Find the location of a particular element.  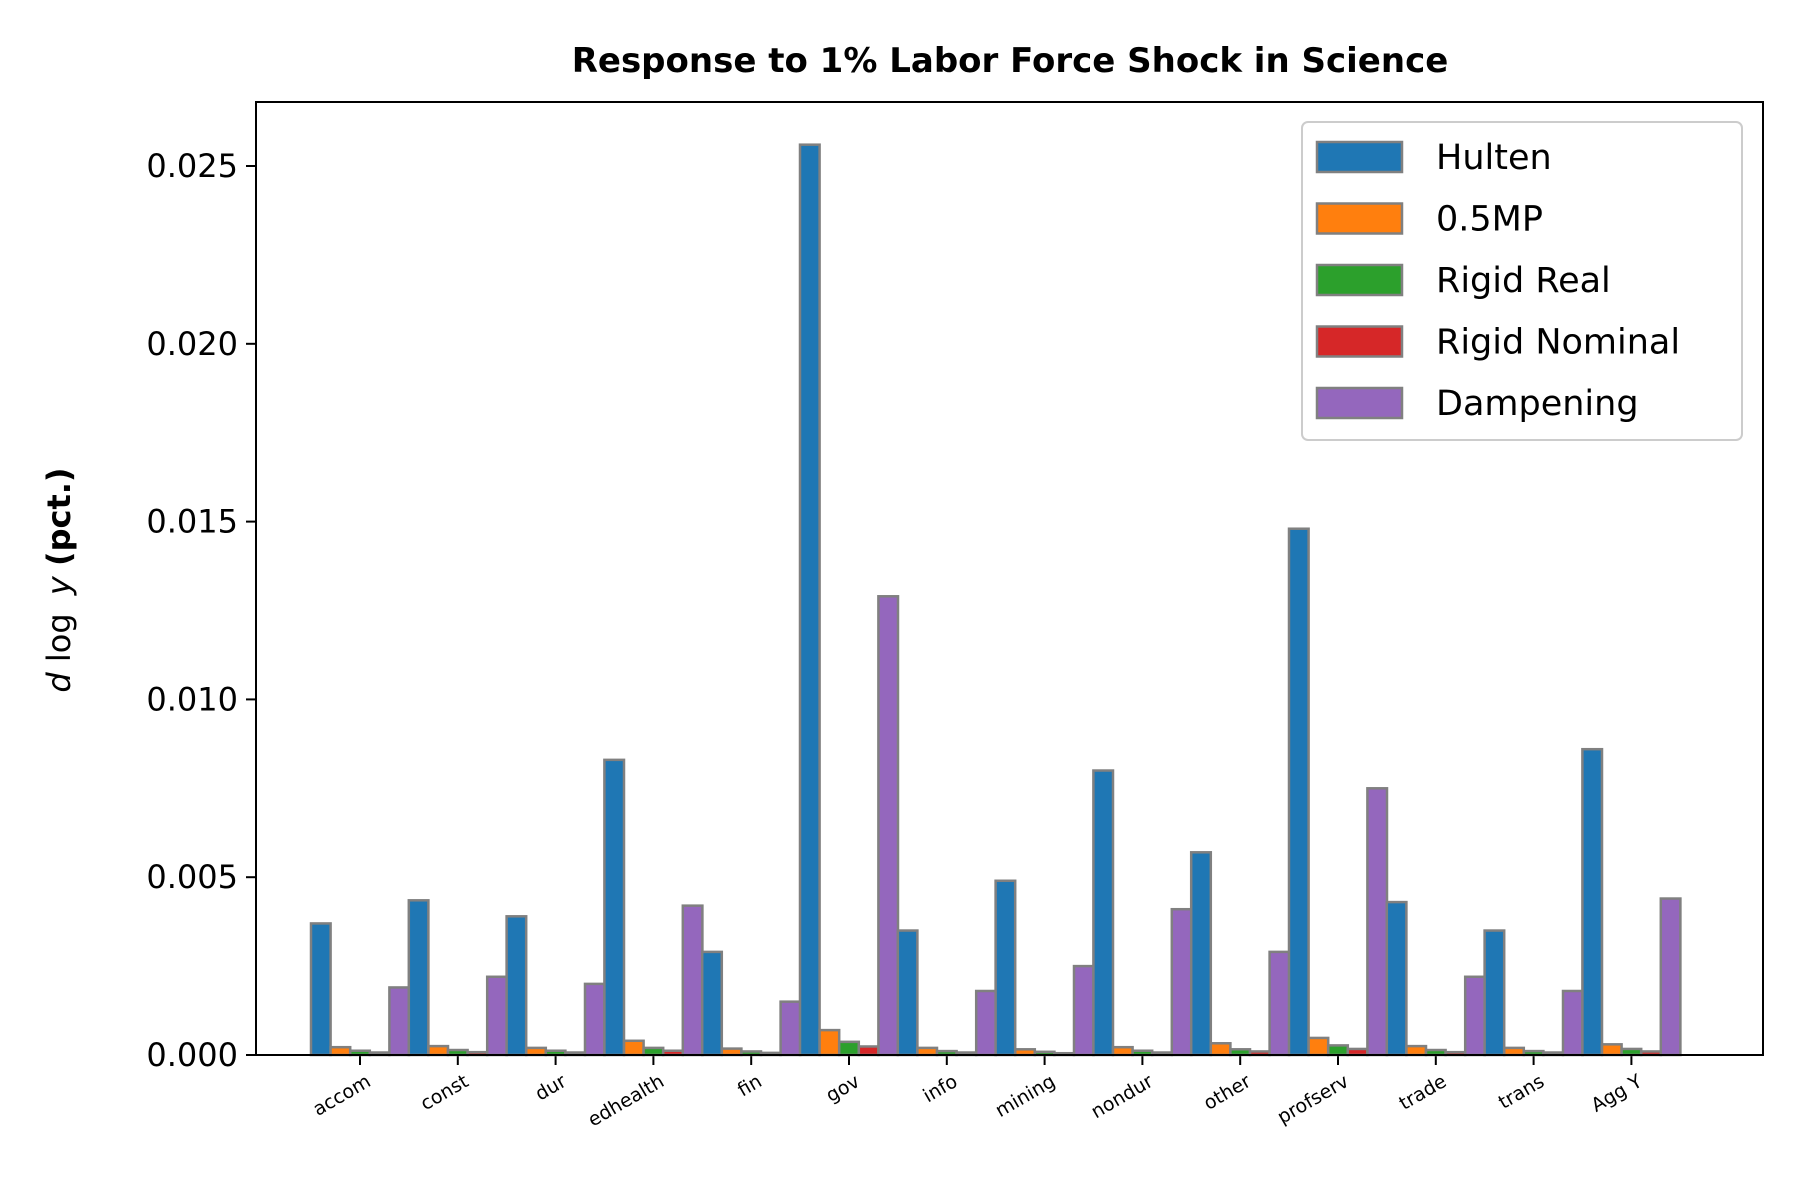

y-tick-label: 0.020 is located at coordinates (192, 344).